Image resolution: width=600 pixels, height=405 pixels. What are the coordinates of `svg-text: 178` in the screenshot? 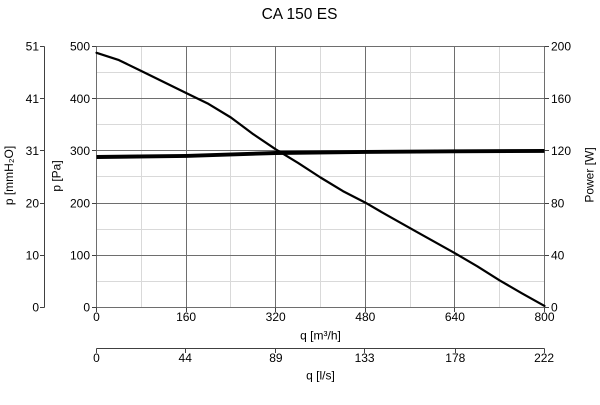 It's located at (455, 358).